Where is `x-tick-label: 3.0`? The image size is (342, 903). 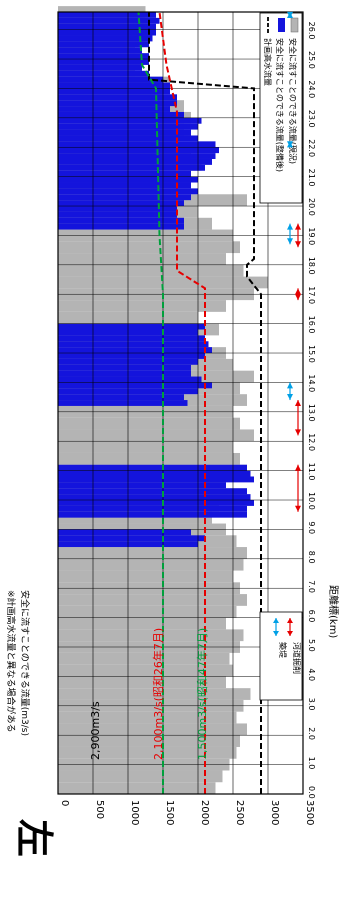
x-tick-label: 3.0 is located at coordinates (311, 704).